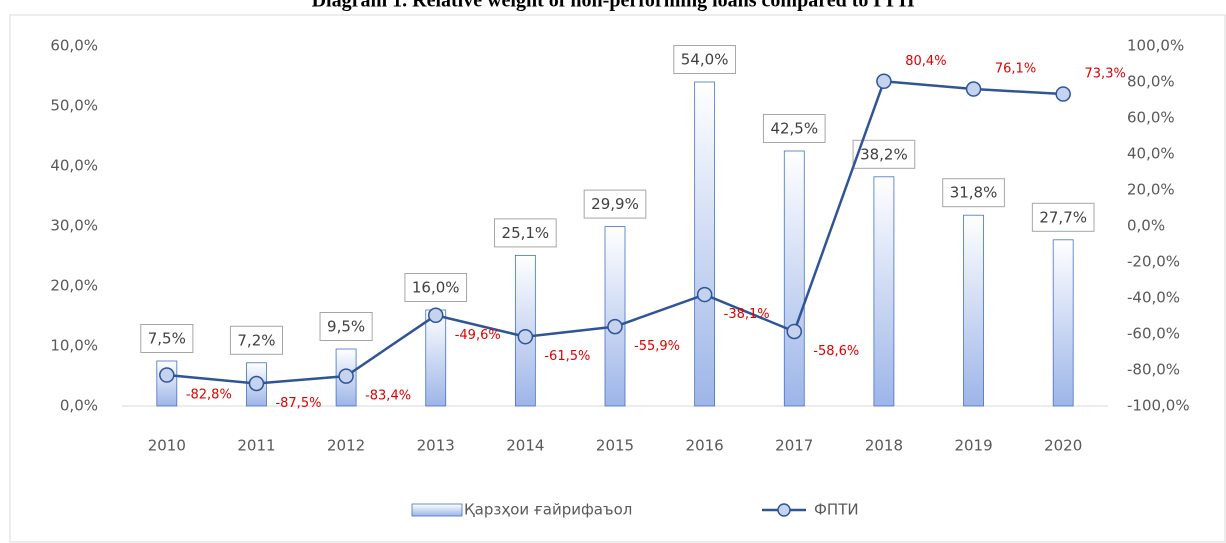 The width and height of the screenshot is (1226, 543). Describe the element at coordinates (567, 356) in the screenshot. I see `line-value-label: -61,5%` at that location.